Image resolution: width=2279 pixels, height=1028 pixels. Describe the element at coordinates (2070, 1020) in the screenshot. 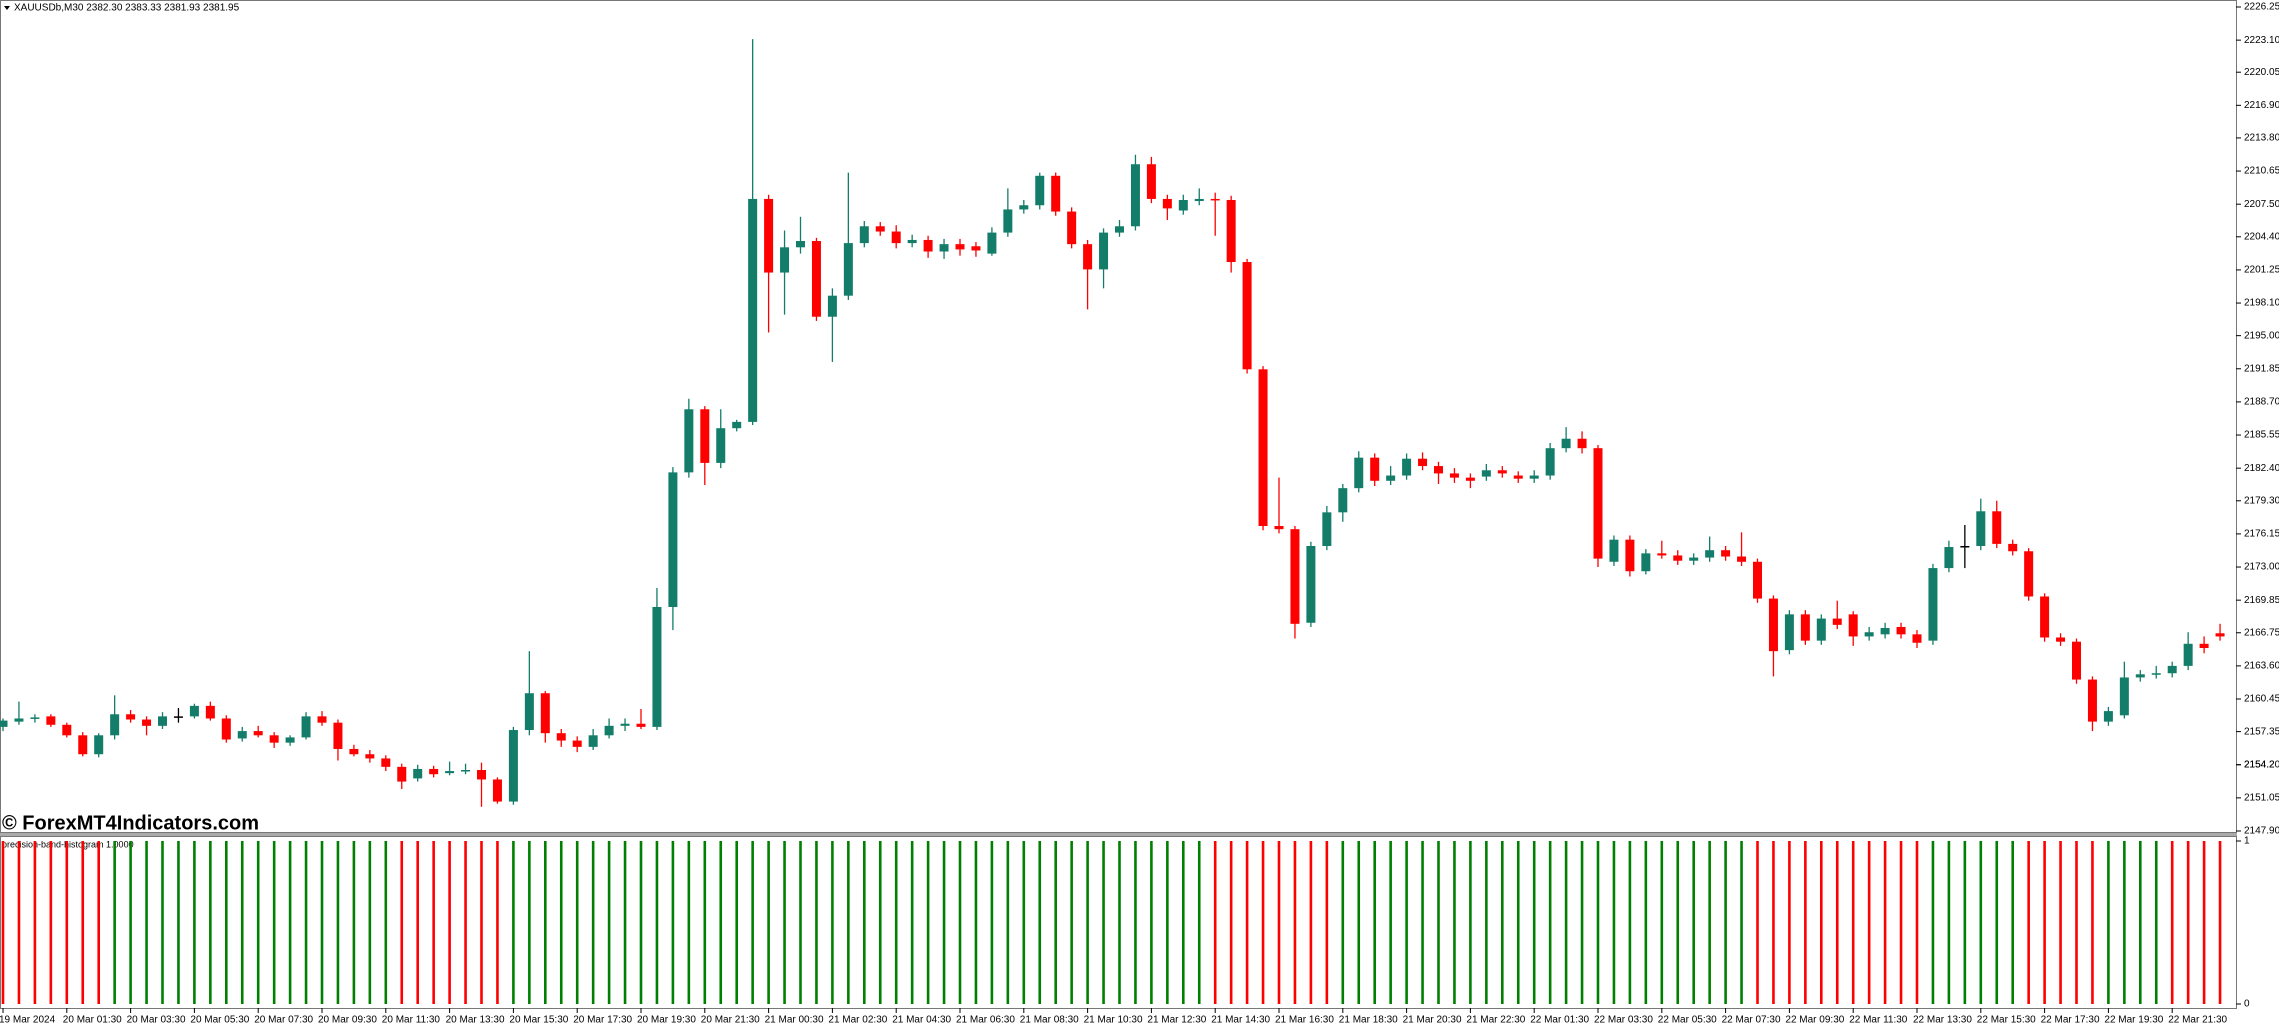

I see `x-tick-label: 22 Mar 17:30` at that location.